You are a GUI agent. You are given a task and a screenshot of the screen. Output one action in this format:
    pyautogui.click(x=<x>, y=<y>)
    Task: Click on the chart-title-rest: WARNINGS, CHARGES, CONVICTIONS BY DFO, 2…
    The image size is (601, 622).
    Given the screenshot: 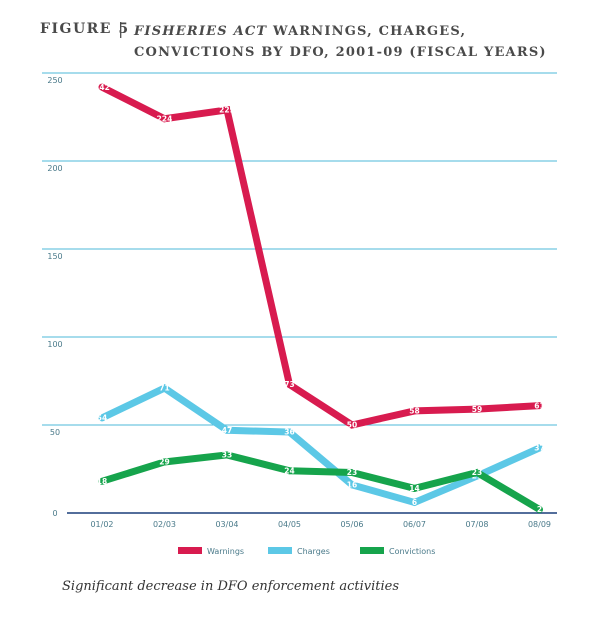 What is the action you would take?
    pyautogui.click(x=340, y=42)
    